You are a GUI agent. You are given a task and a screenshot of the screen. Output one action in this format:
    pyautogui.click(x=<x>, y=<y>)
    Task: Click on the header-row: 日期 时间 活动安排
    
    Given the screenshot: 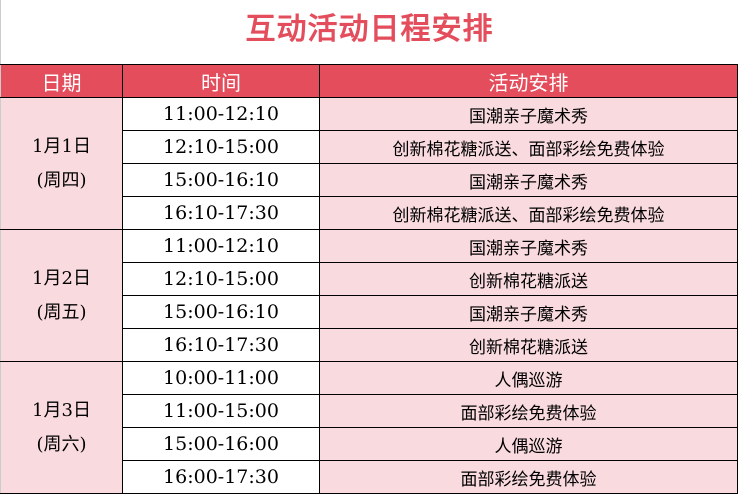 What is the action you would take?
    pyautogui.click(x=369, y=81)
    